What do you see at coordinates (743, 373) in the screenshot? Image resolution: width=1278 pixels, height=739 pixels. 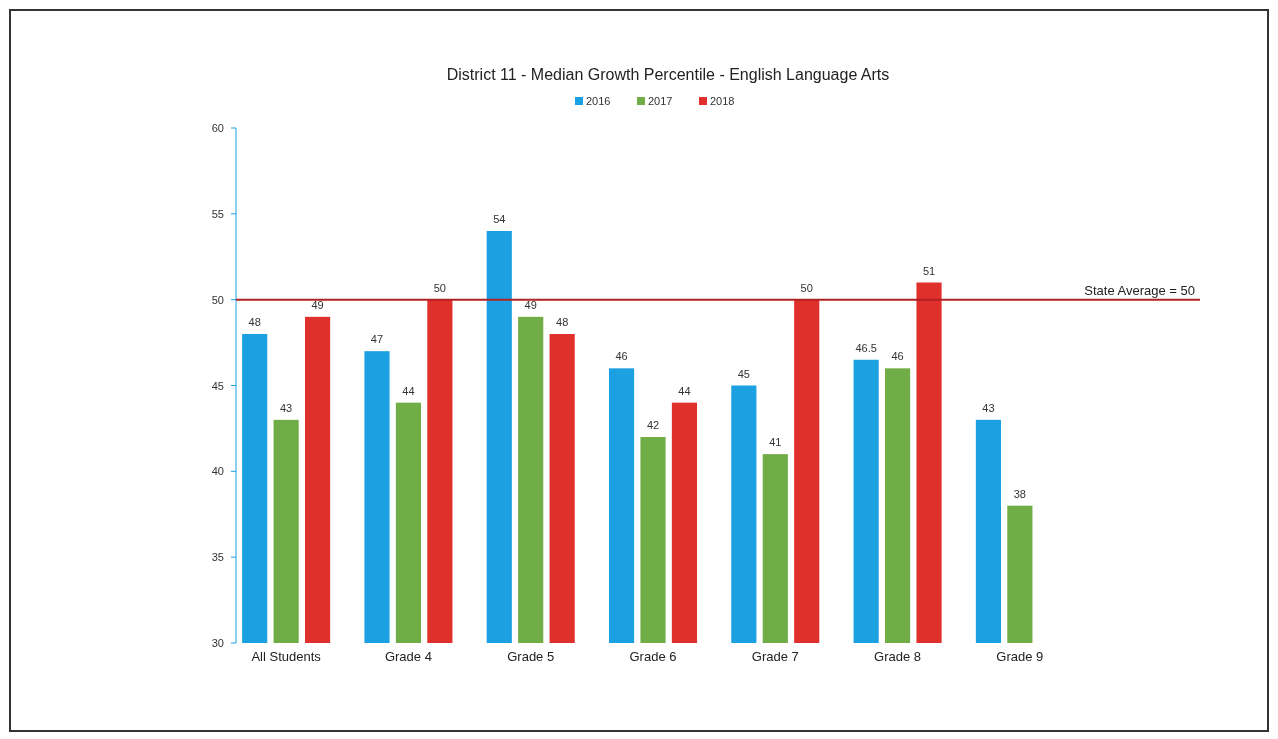 I see `data-label: 45` at bounding box center [743, 373].